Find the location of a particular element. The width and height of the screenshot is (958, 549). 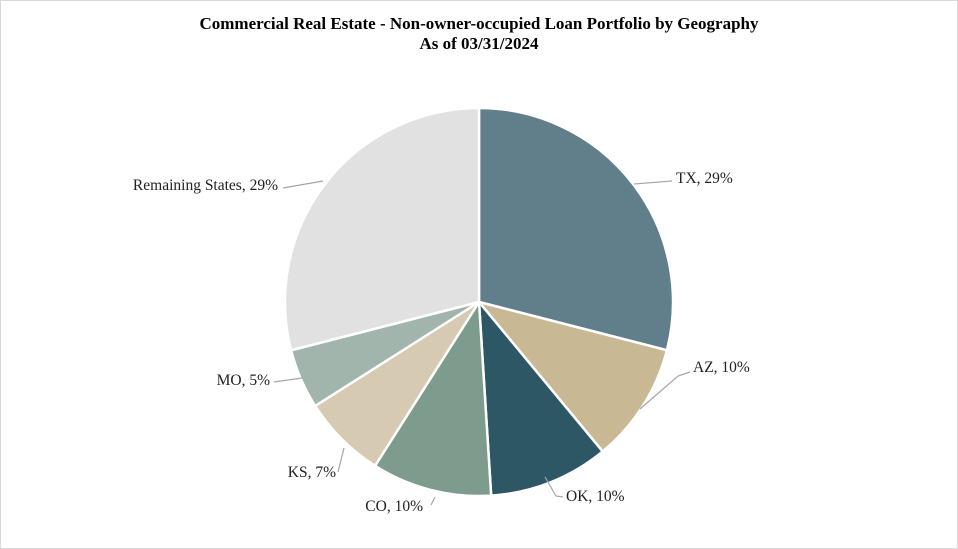

slice-label-4: KS, 7% is located at coordinates (312, 472).